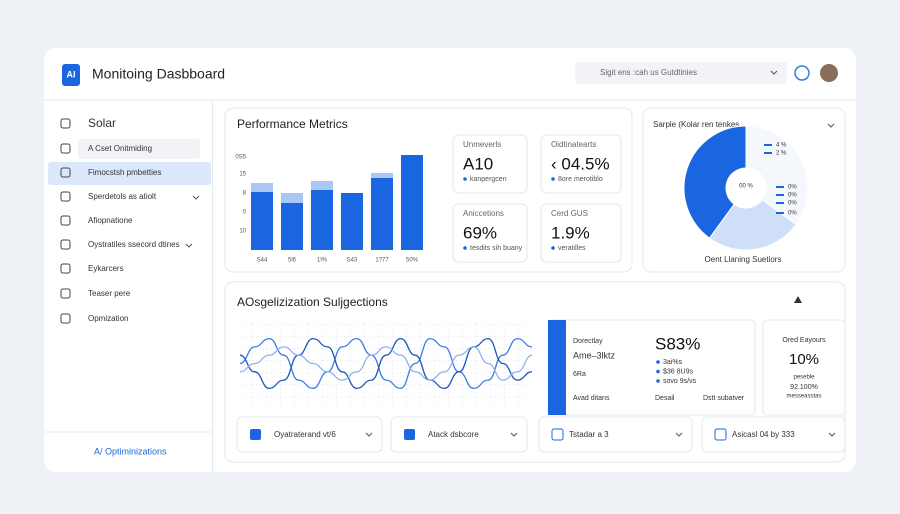 The height and width of the screenshot is (514, 900). What do you see at coordinates (412, 261) in the screenshot?
I see `x-tick-label: 50%` at bounding box center [412, 261].